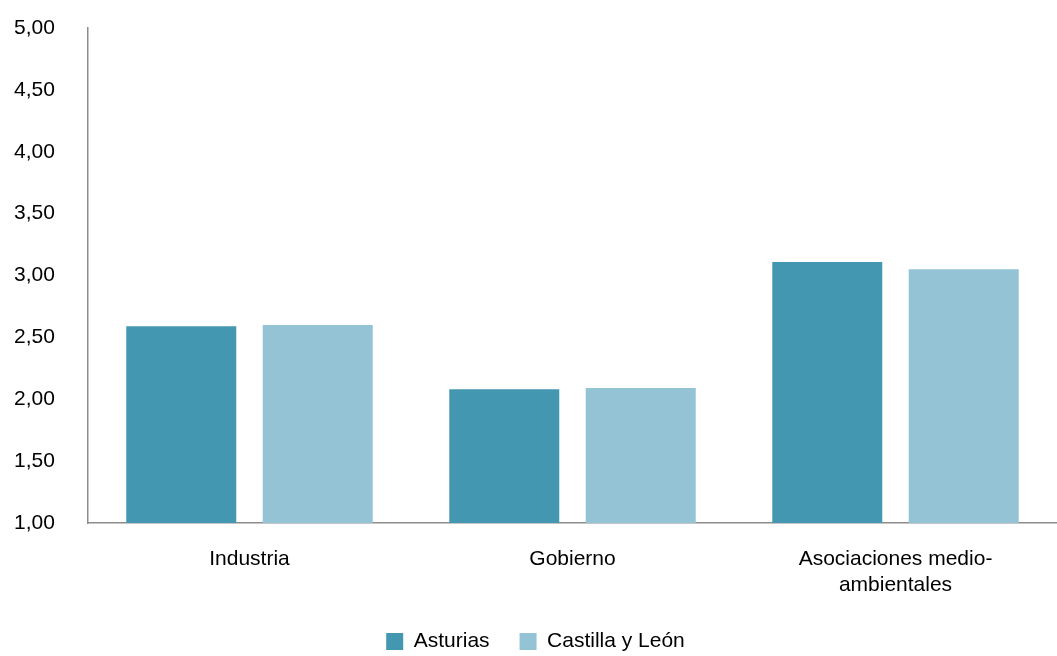 The image size is (1057, 656). I want to click on y-tick-label: 1,50, so click(34, 459).